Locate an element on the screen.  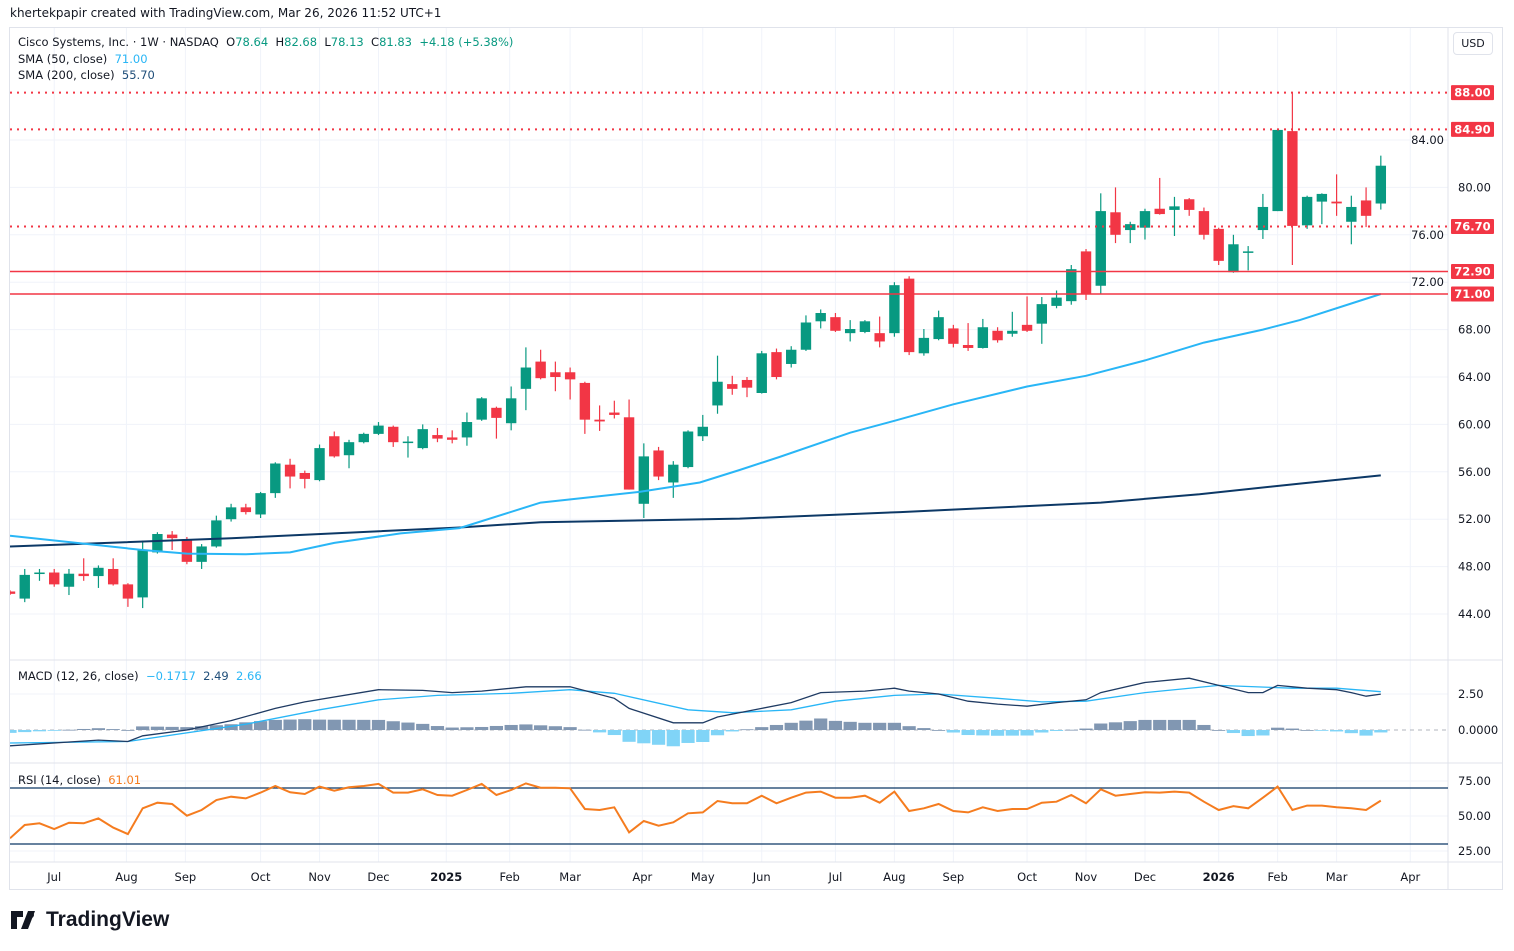
sma200-label: SMA (200, close) is located at coordinates (66, 75).